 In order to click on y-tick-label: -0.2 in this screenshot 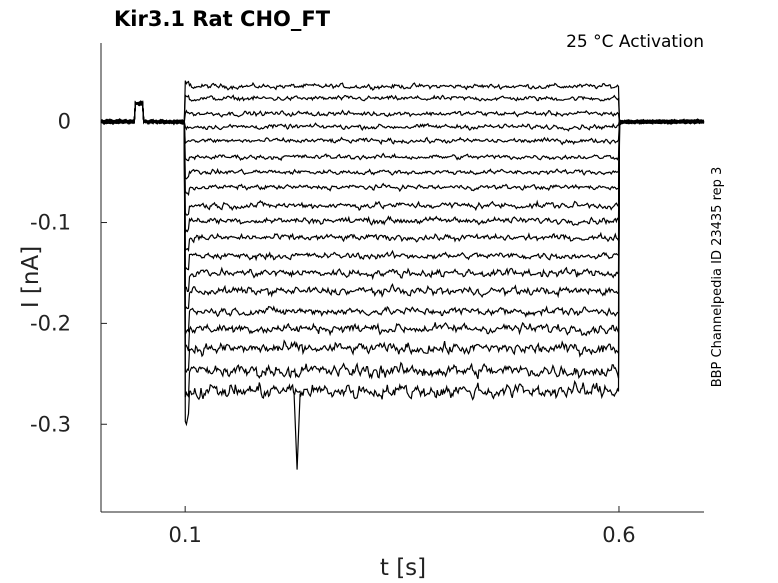, I will do `click(50, 323)`.